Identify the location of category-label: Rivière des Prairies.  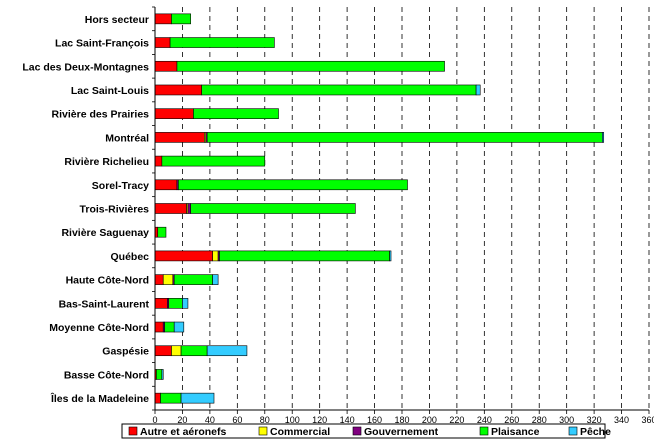
(101, 115).